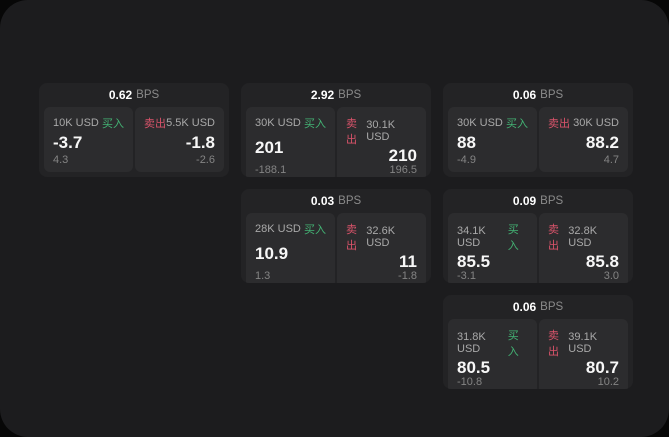 The height and width of the screenshot is (437, 669). I want to click on sell-tile-header: 卖出 32.8K USD, so click(583, 237).